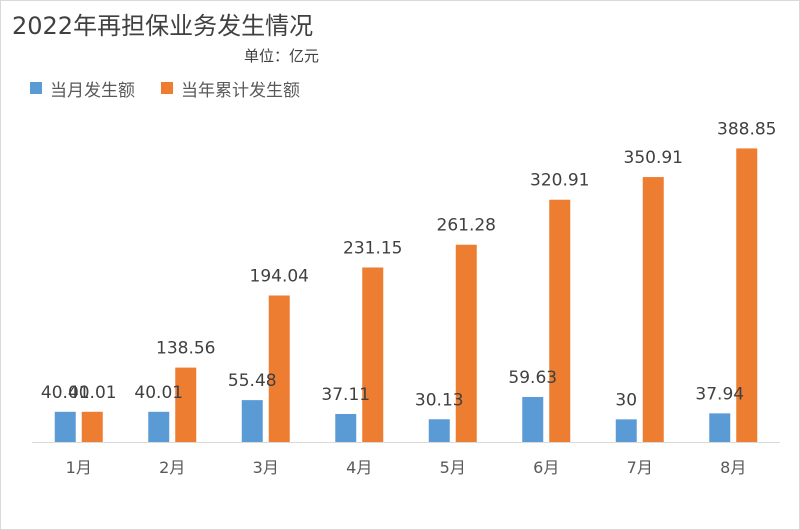 The image size is (800, 530). I want to click on unit-label: 单位：亿元, so click(282, 56).